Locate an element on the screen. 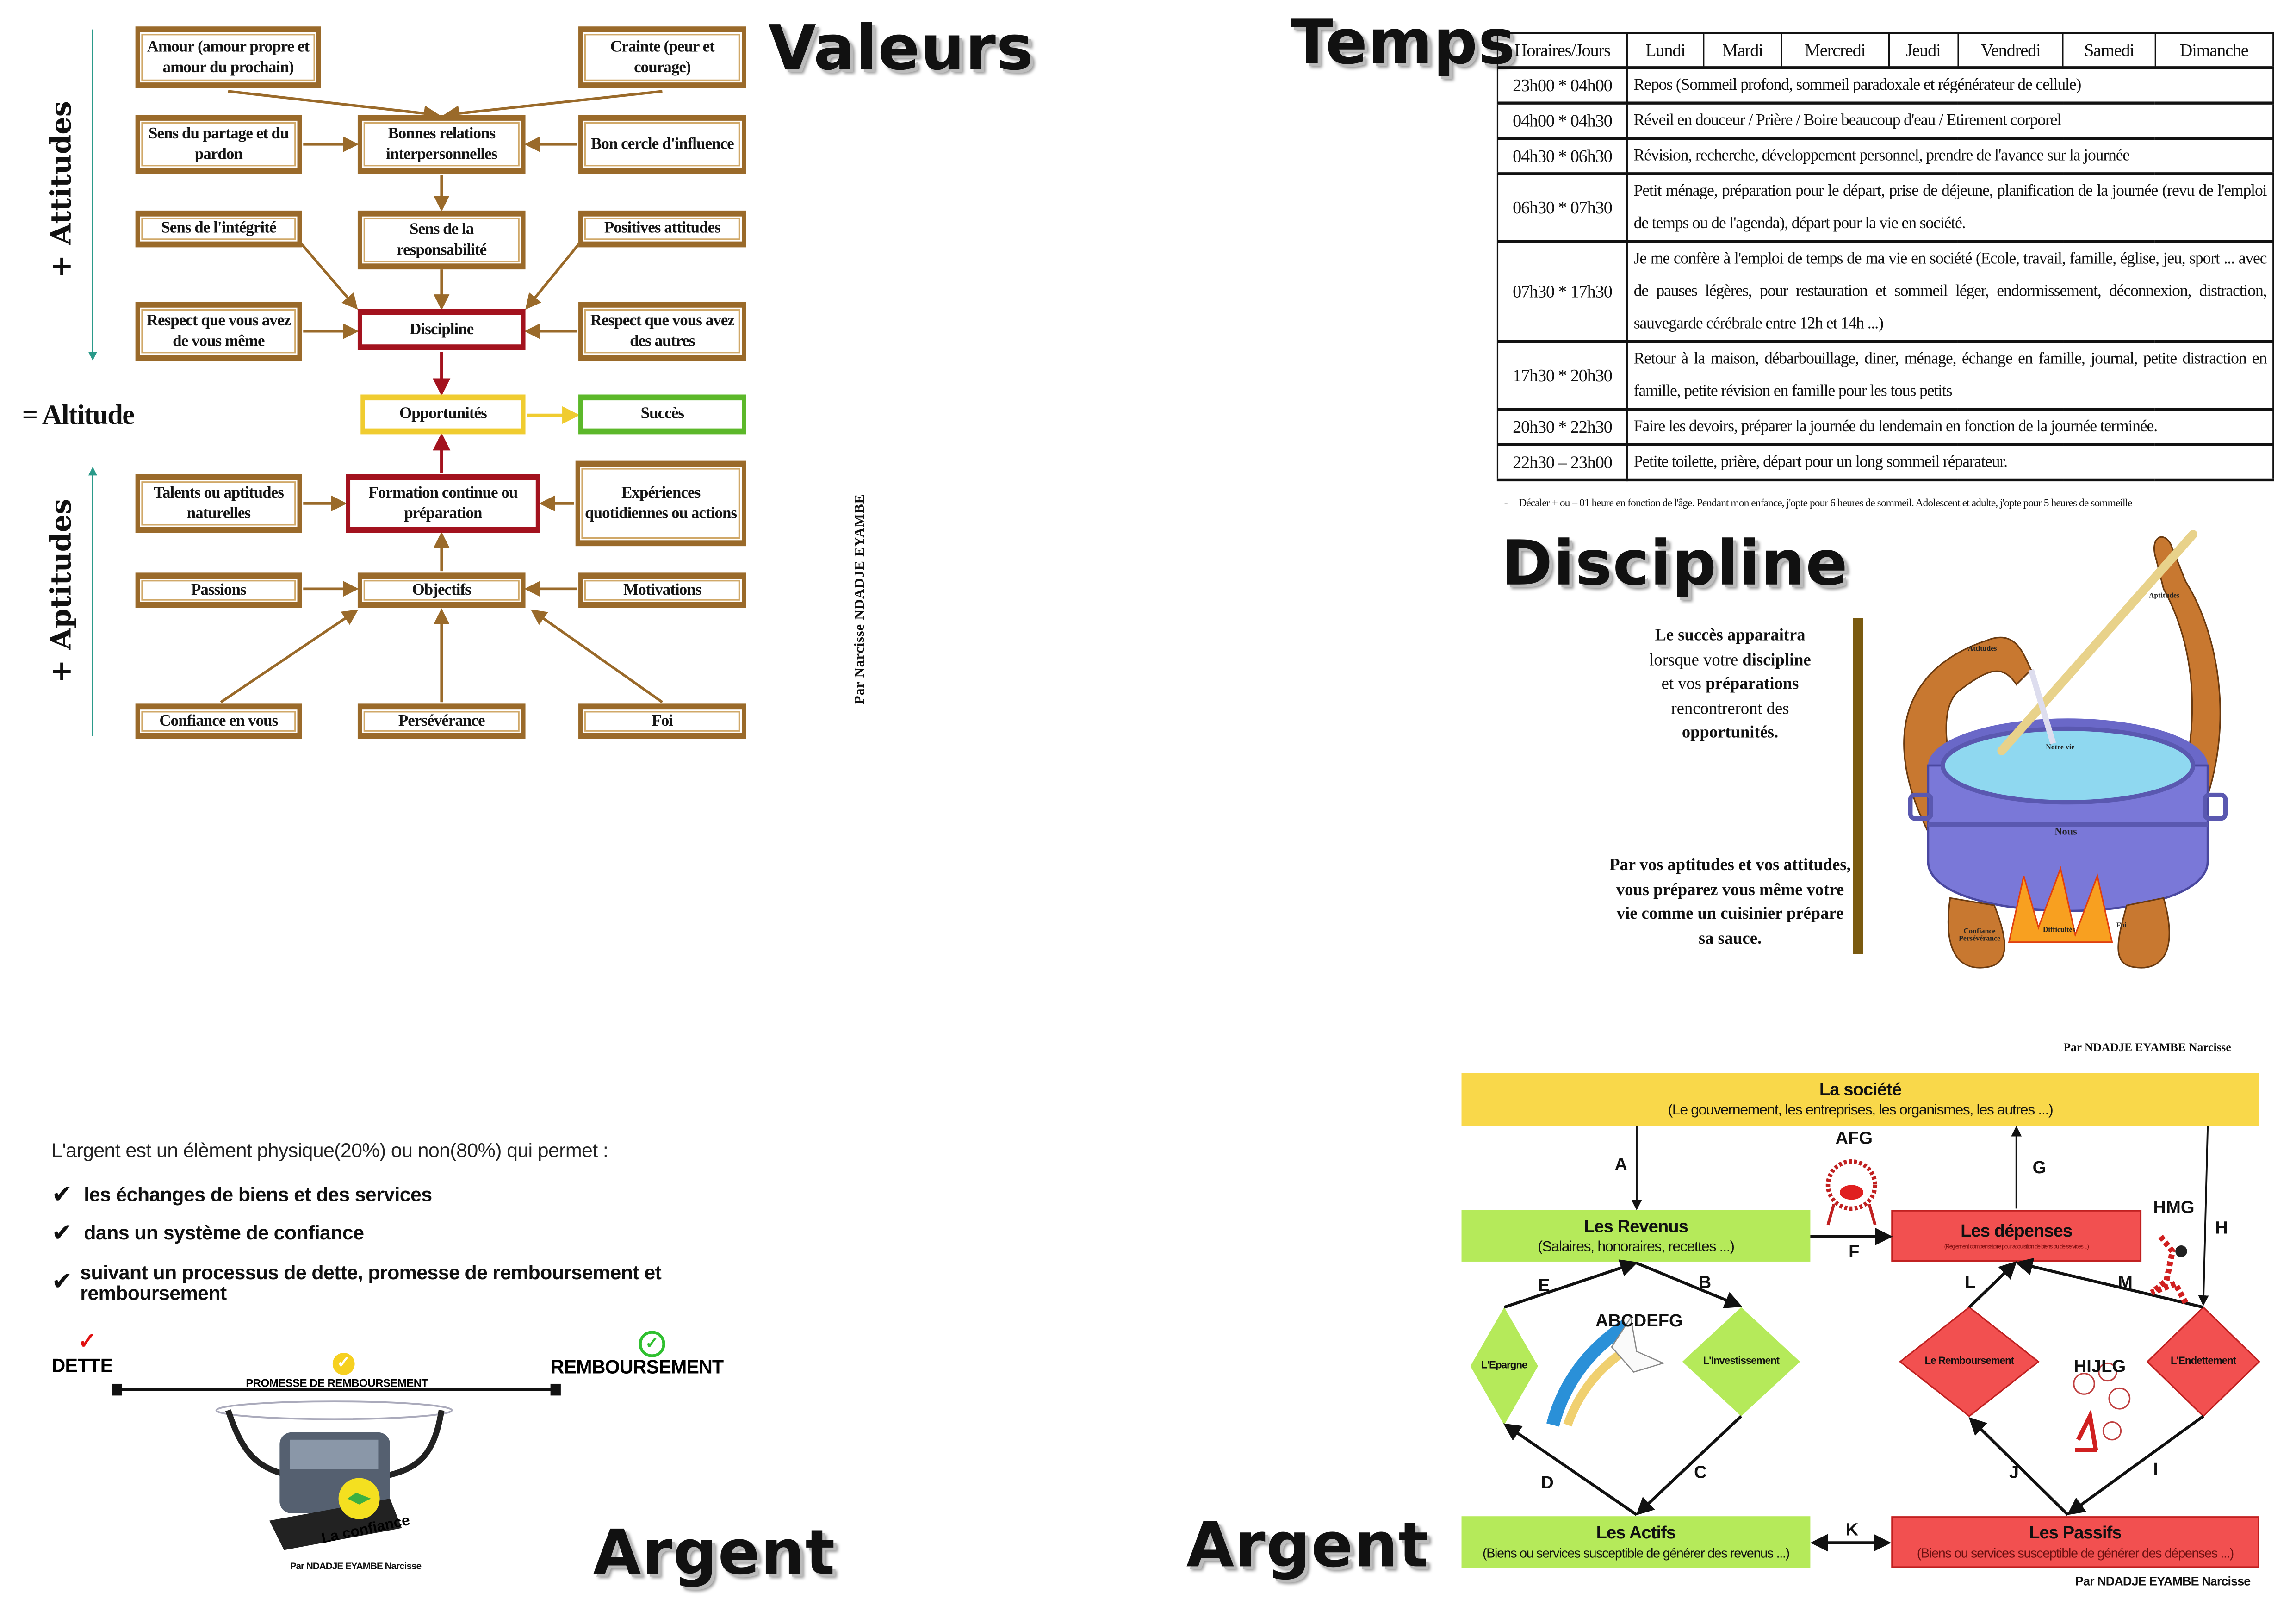  letter-j: J is located at coordinates (2014, 1472).